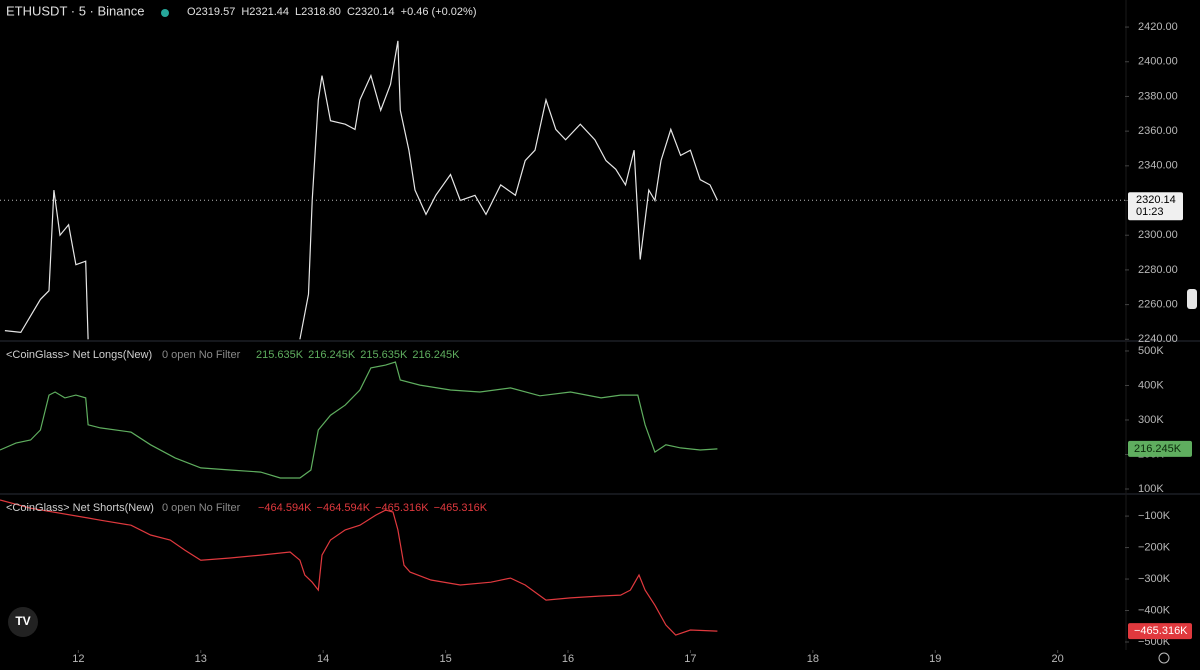 Image resolution: width=1200 pixels, height=670 pixels. I want to click on x-tick-label: 16, so click(568, 659).